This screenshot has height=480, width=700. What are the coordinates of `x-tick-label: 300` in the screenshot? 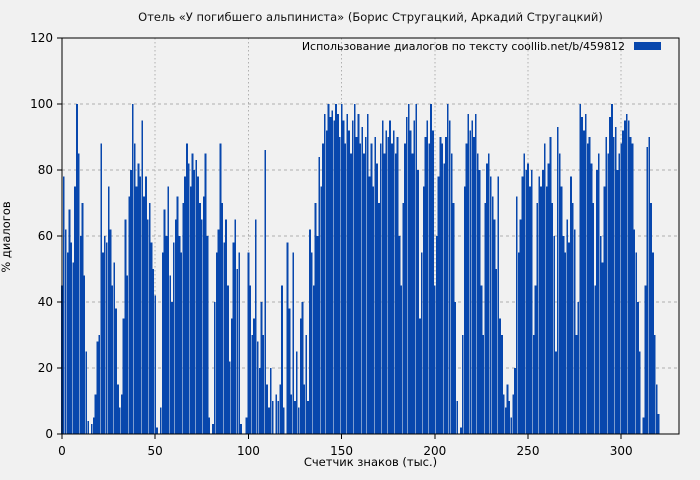 It's located at (621, 451).